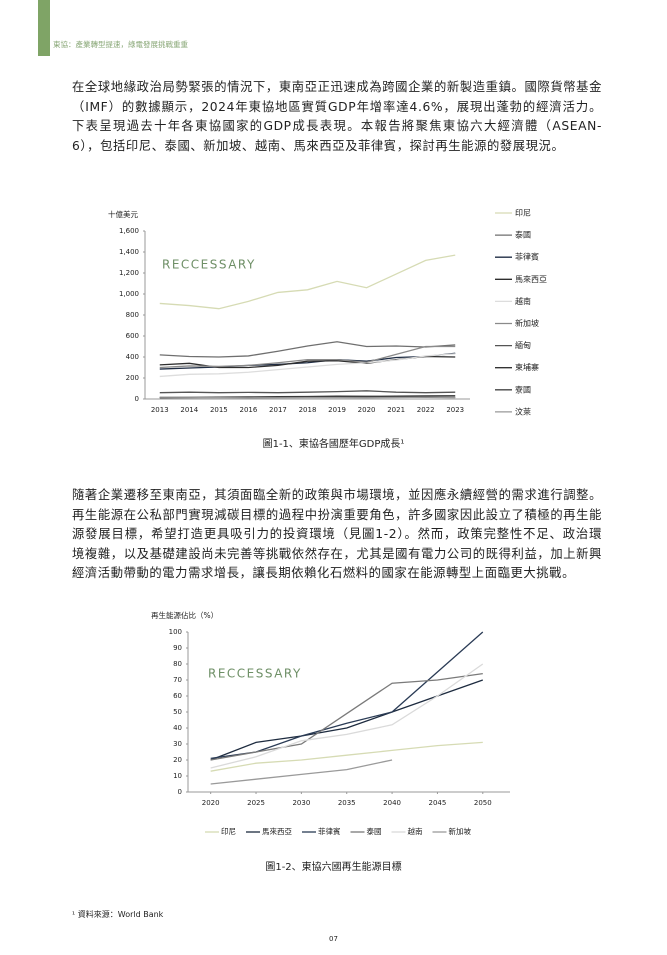  I want to click on x-tick-label: 2015, so click(219, 410).